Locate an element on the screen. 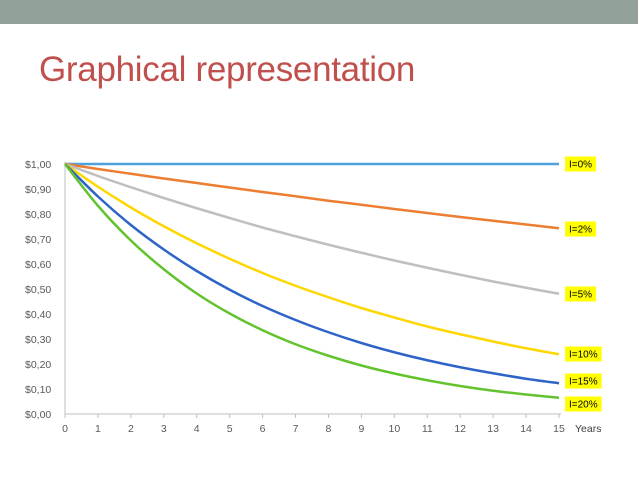 The image size is (638, 478). y-tick-label: $0,20 is located at coordinates (38, 365).